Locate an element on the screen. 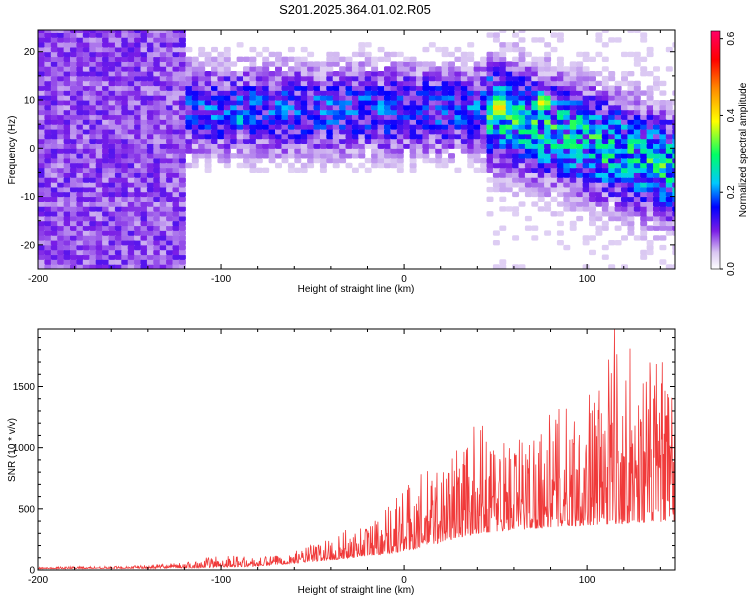 Image resolution: width=750 pixels, height=600 pixels. colorbar-label: Normalized spectral amplitude is located at coordinates (743, 149).